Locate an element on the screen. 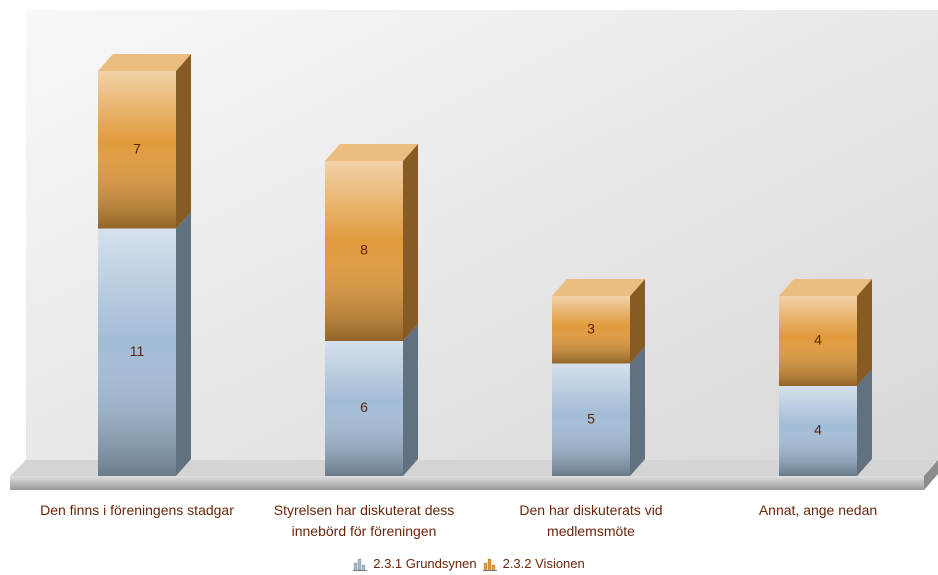  x-tick-label: Annat, ange nedan is located at coordinates (818, 510).